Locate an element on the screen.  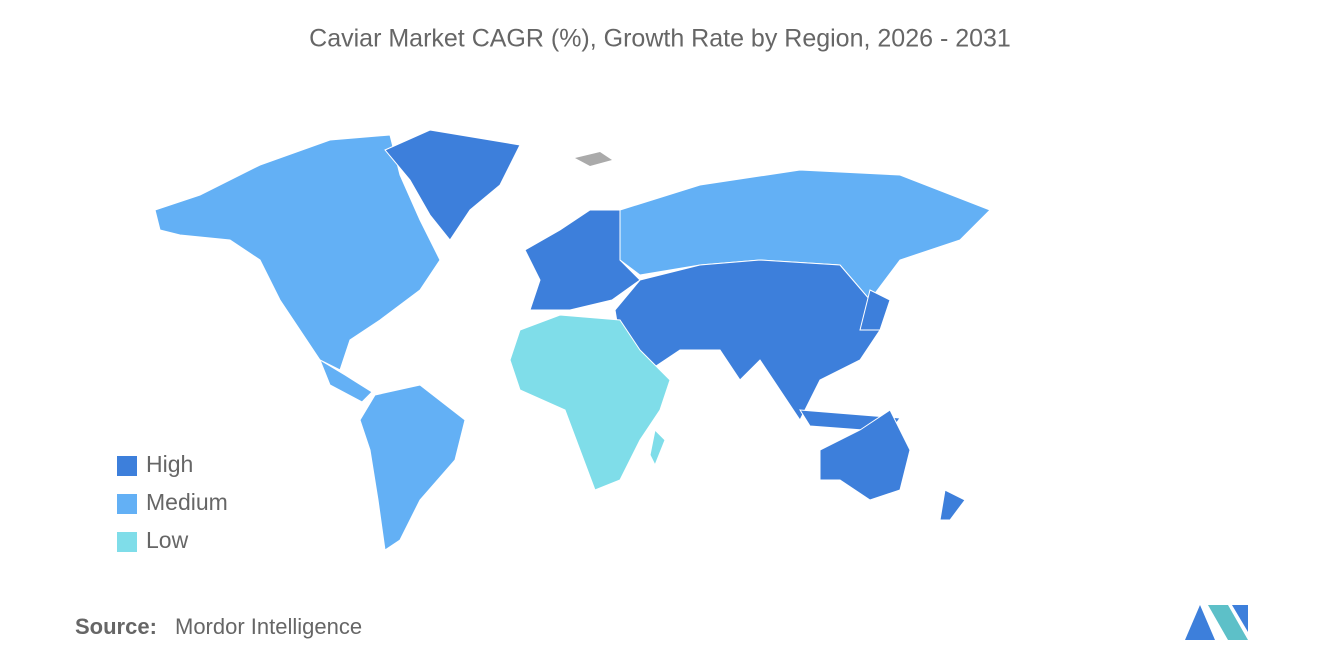
source-label: Source: is located at coordinates (116, 626).